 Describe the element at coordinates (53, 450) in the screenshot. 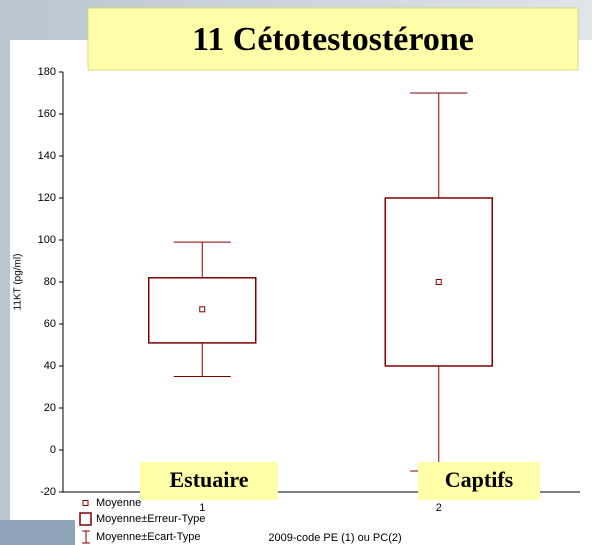

I see `y-tick-label: 0` at that location.